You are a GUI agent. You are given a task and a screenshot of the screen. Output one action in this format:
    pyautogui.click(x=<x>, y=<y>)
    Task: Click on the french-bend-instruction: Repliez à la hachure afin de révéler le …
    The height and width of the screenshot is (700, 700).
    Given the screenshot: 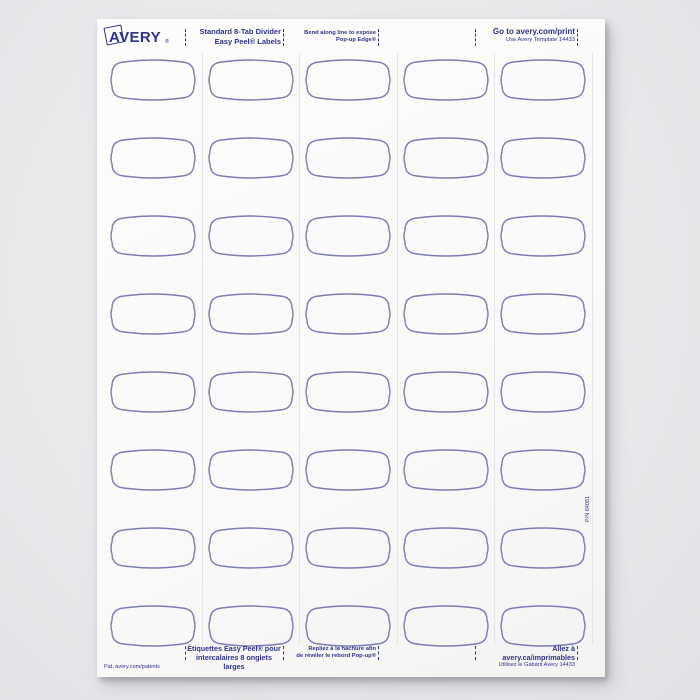 What is the action you would take?
    pyautogui.click(x=333, y=653)
    